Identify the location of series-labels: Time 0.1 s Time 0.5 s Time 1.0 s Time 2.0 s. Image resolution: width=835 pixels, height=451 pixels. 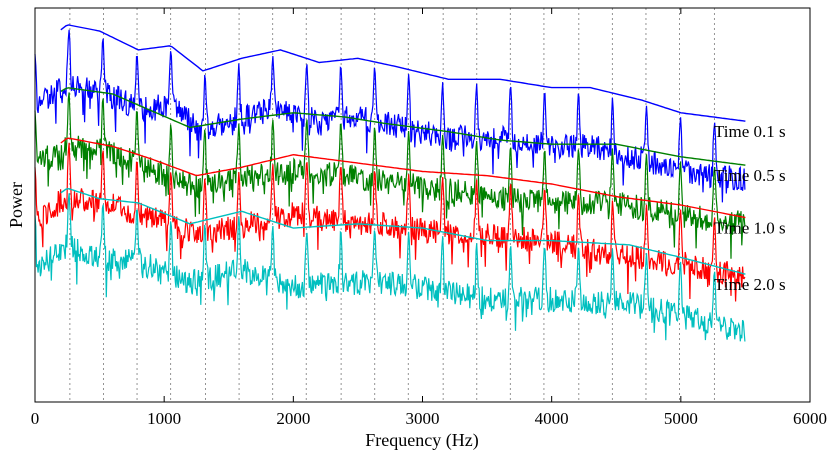
(750, 208).